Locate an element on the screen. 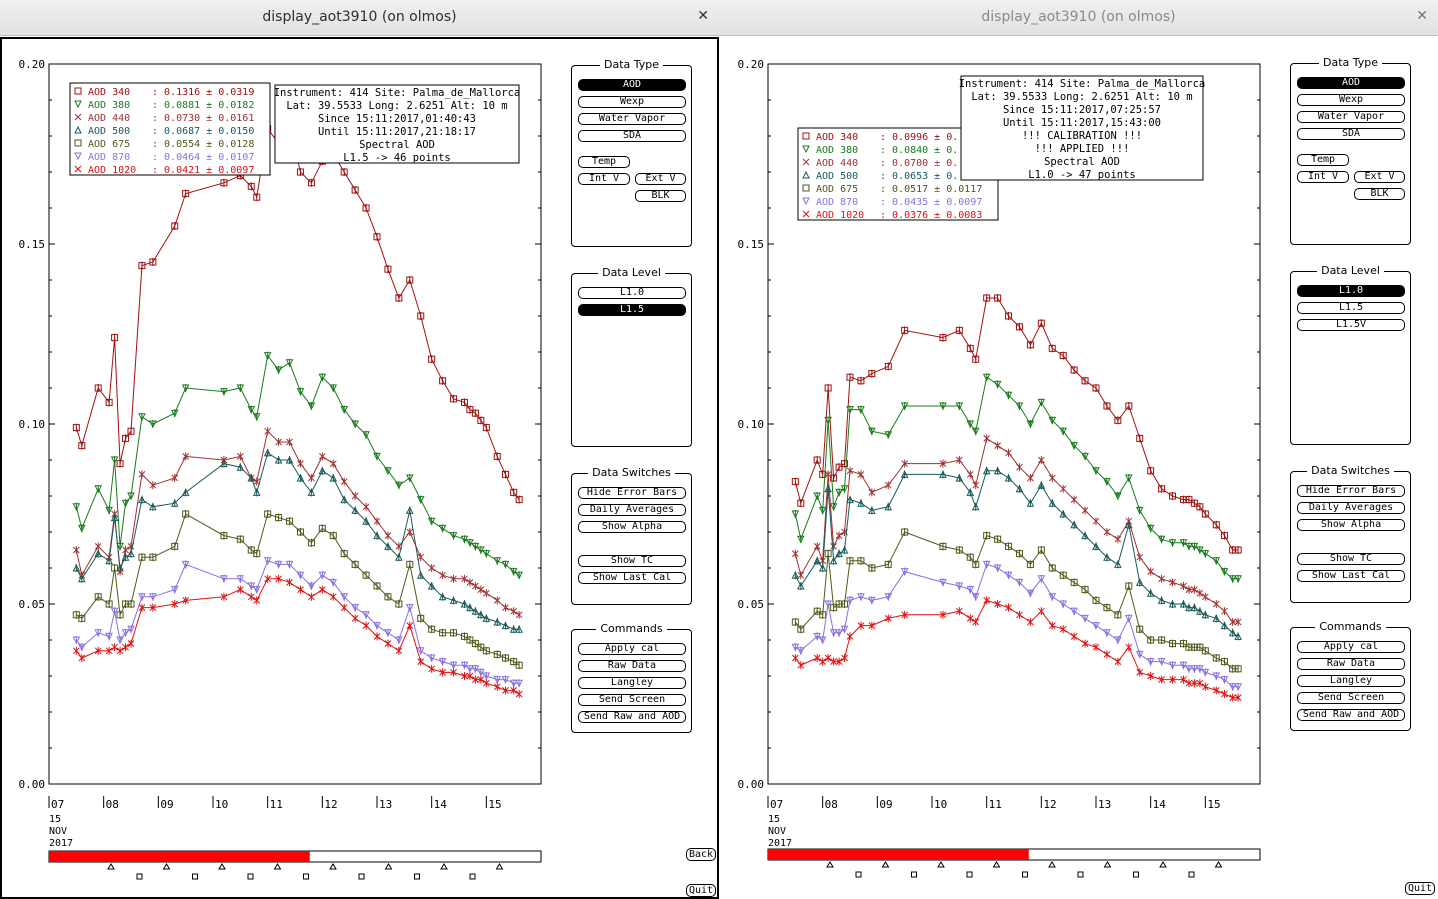 The width and height of the screenshot is (1438, 899). series-line is located at coordinates (1016, 530).